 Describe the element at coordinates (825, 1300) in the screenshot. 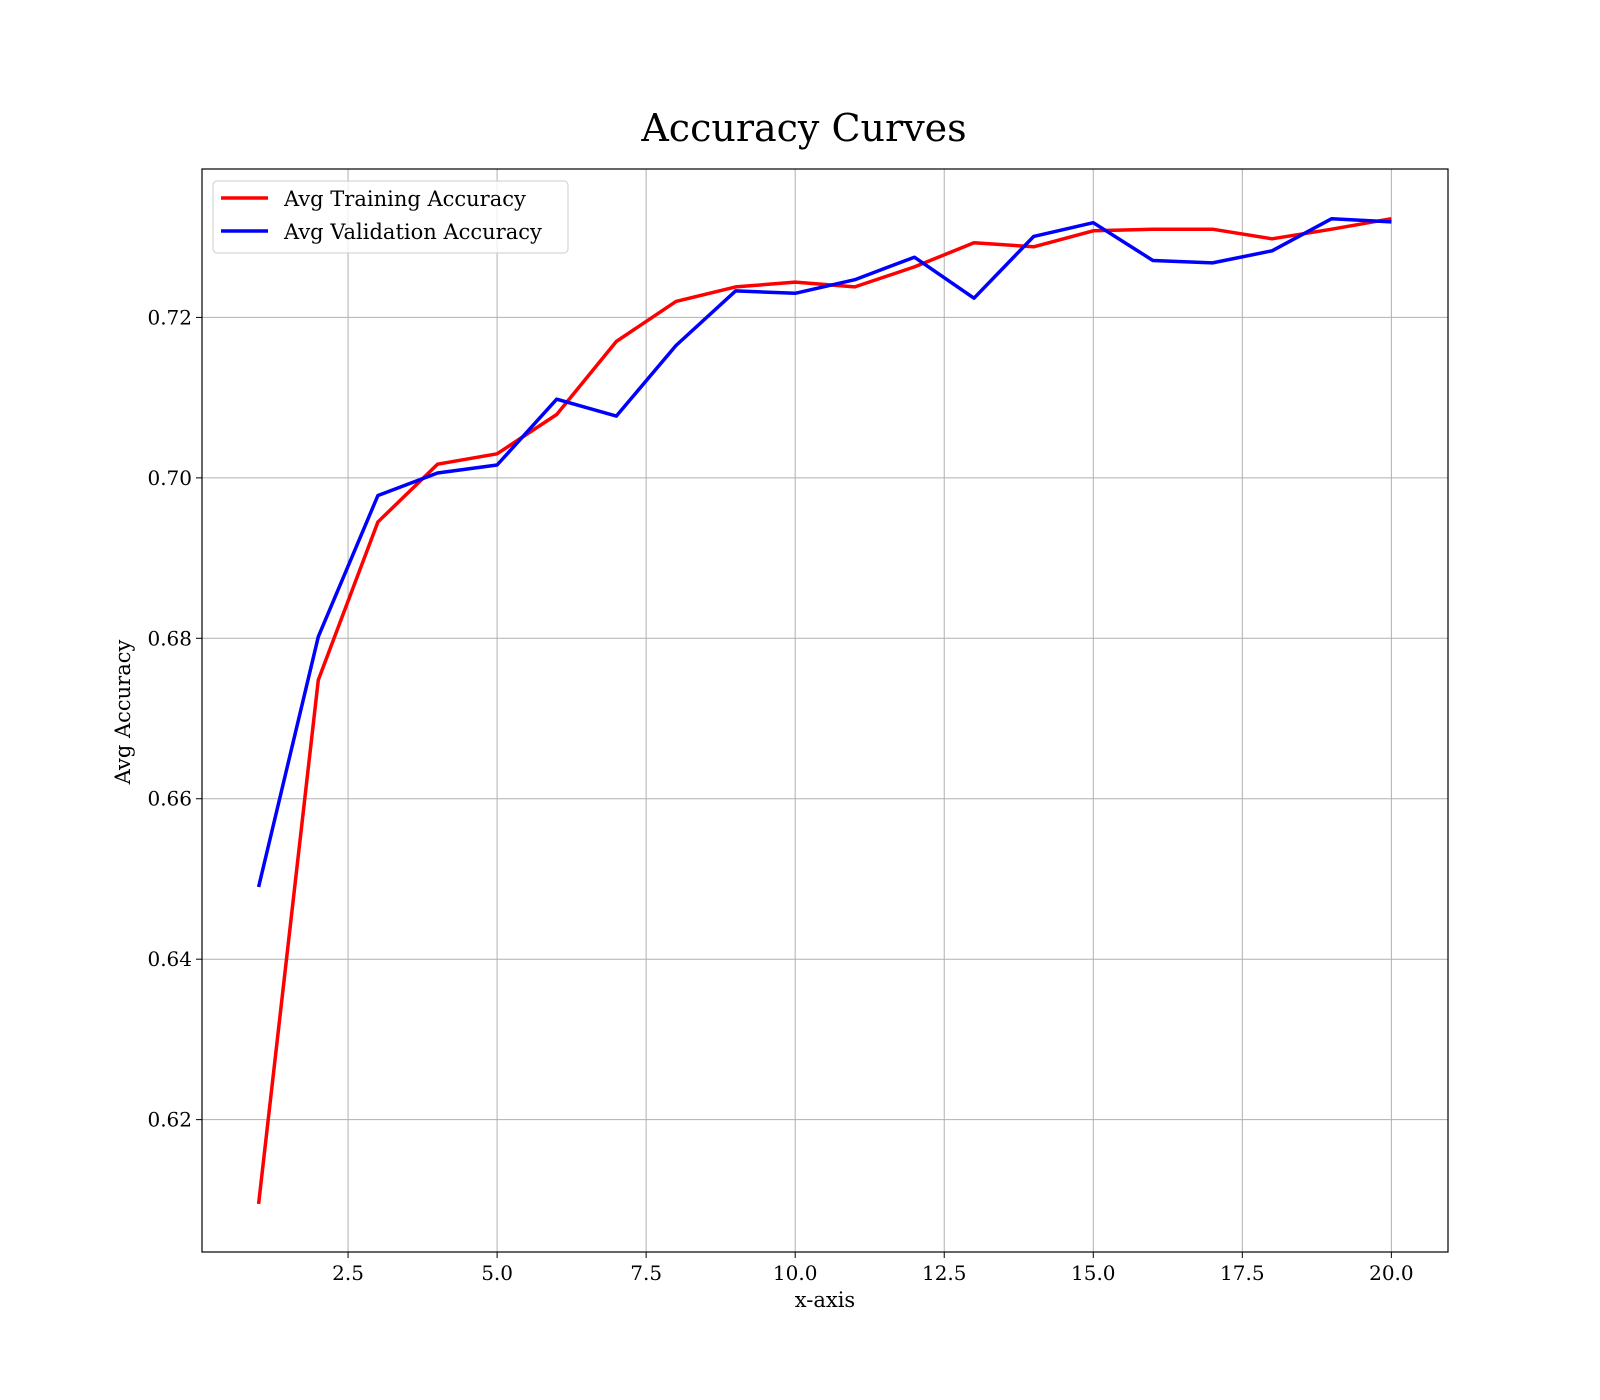

I see `x-axis-label: x-axis` at that location.